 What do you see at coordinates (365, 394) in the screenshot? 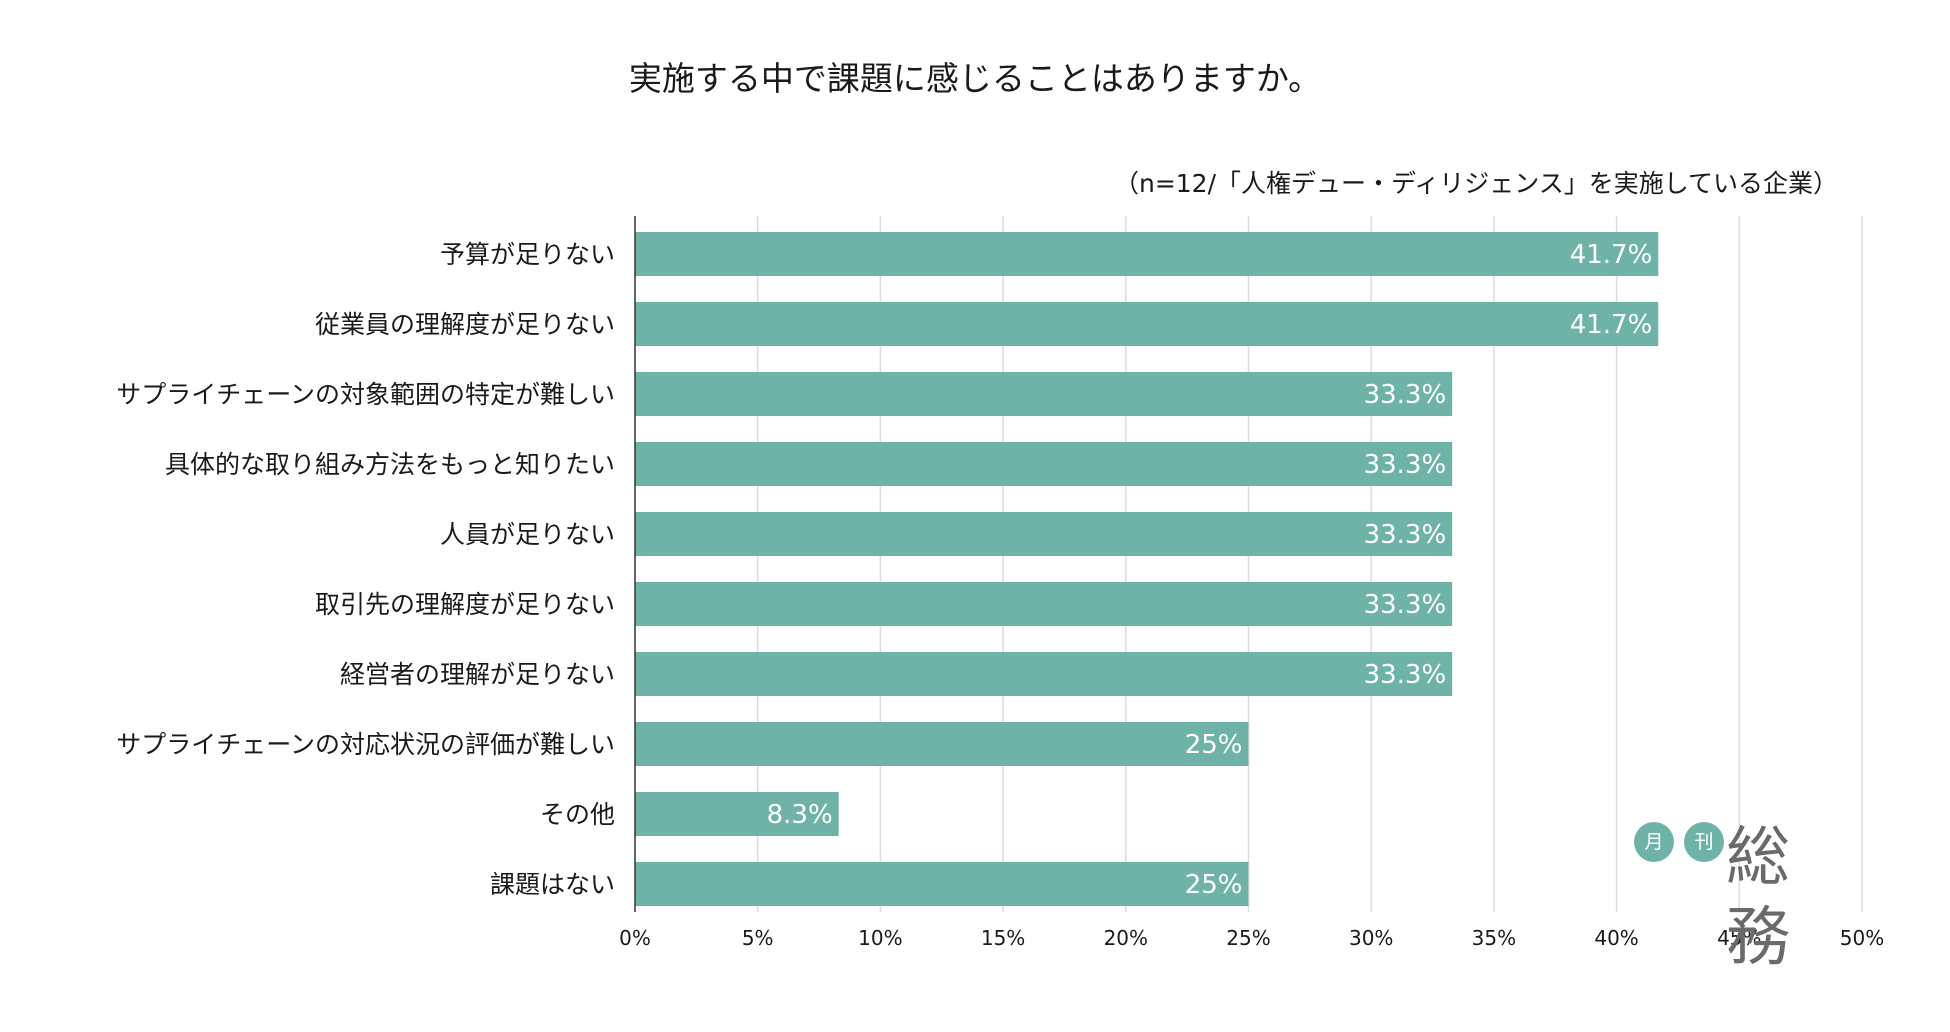
I see `category-label: サプライチェーンの対象範囲の特定が難しい` at bounding box center [365, 394].